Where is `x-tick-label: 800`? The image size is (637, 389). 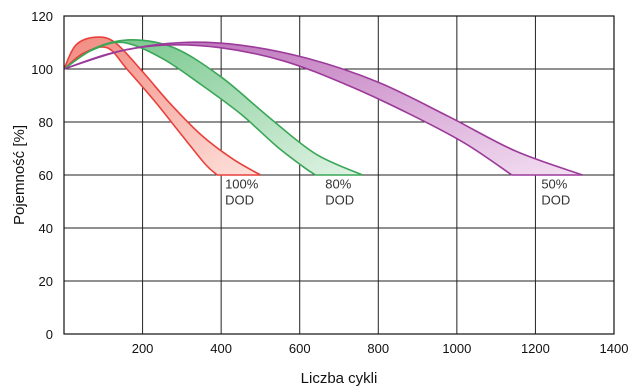 x-tick-label: 800 is located at coordinates (378, 348).